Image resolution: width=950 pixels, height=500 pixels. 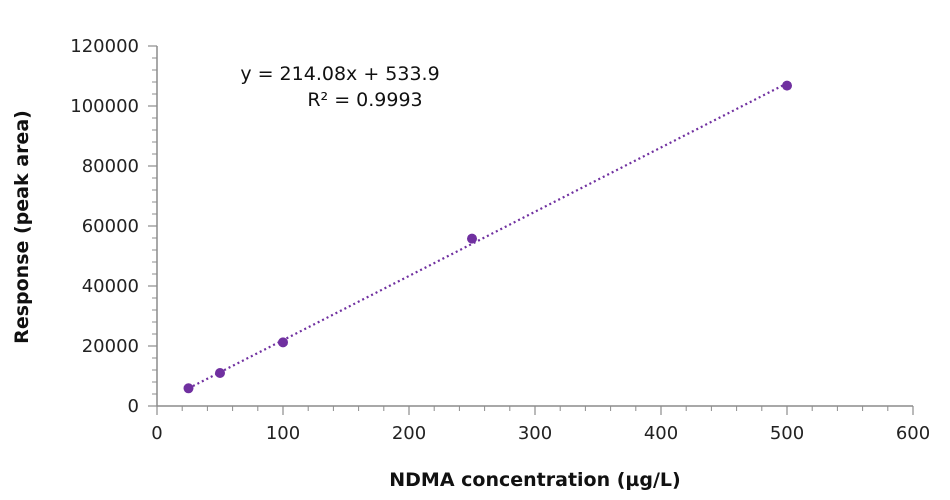 I want to click on x-tick-label: 500, so click(x=787, y=433).